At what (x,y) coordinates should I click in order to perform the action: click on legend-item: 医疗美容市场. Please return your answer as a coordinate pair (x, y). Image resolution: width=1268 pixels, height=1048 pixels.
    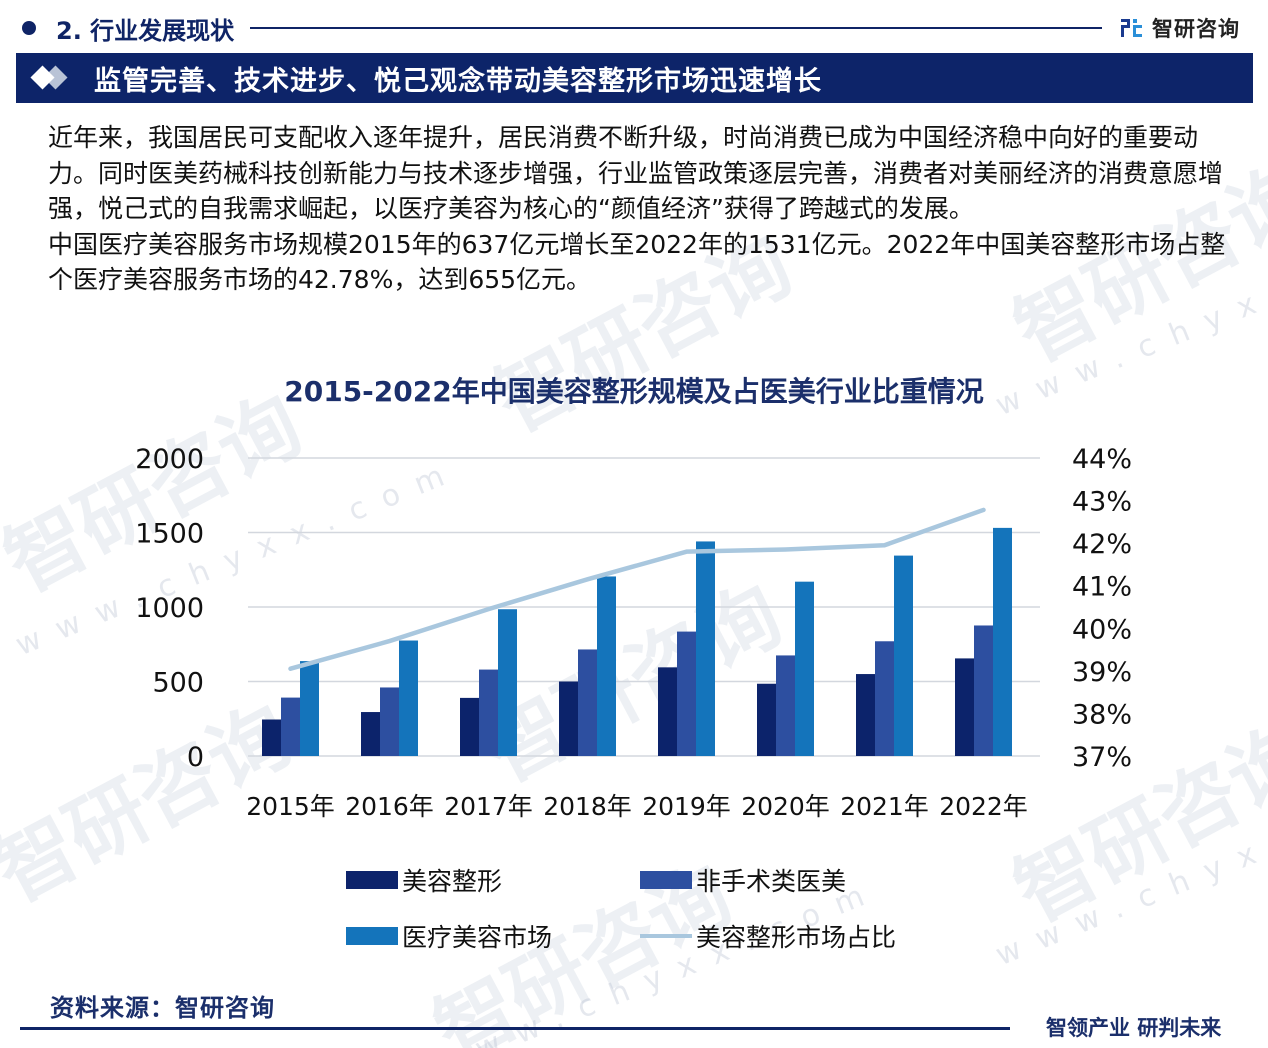
    Looking at the image, I should click on (449, 936).